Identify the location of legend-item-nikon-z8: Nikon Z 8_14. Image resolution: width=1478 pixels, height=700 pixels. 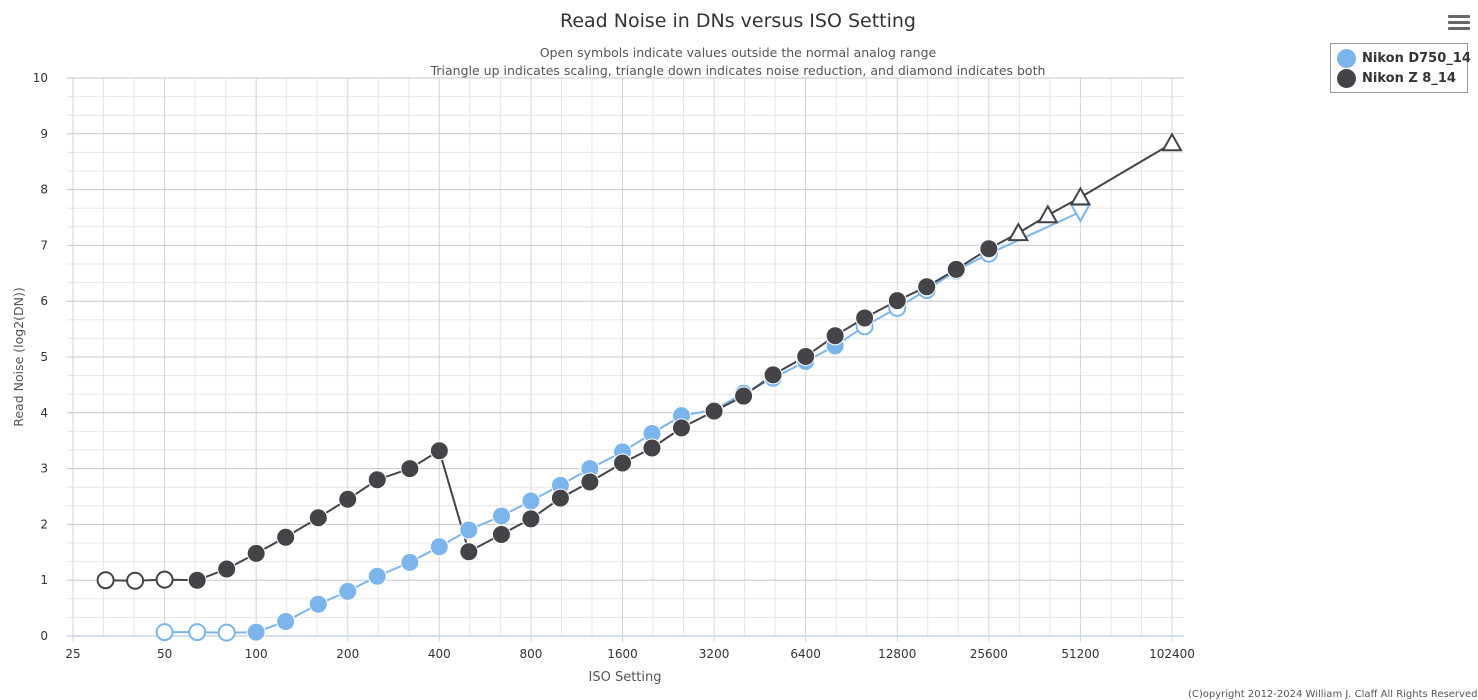
(1396, 78).